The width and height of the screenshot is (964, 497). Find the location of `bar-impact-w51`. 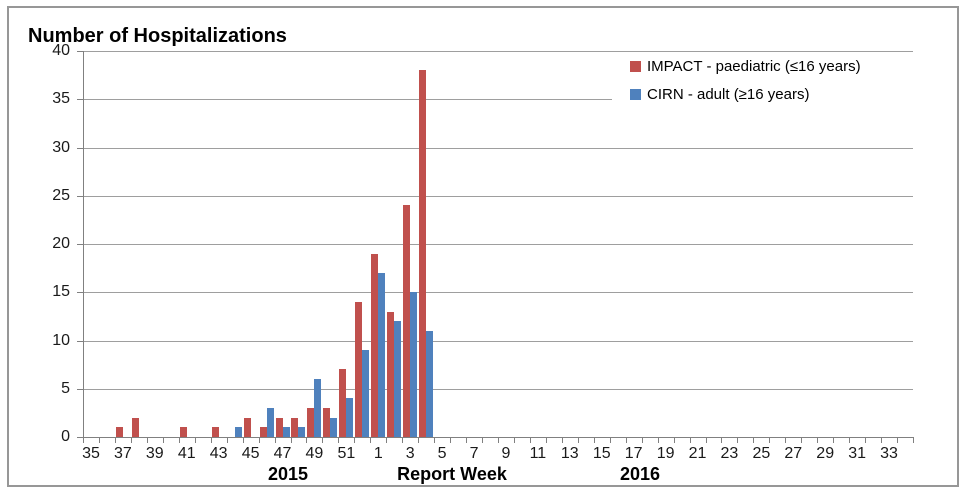

bar-impact-w51 is located at coordinates (343, 403).